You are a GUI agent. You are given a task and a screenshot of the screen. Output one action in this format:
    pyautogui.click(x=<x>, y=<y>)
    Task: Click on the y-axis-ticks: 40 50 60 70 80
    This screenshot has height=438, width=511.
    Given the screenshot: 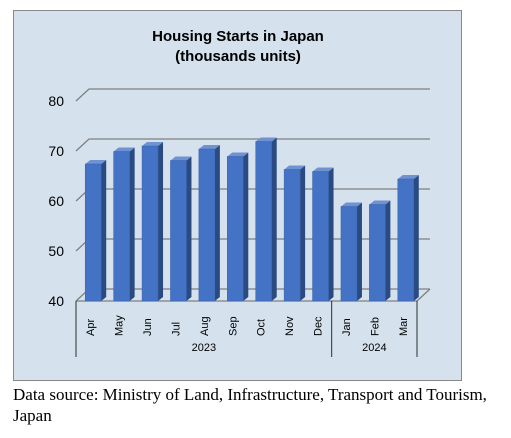 What is the action you would take?
    pyautogui.click(x=56, y=201)
    